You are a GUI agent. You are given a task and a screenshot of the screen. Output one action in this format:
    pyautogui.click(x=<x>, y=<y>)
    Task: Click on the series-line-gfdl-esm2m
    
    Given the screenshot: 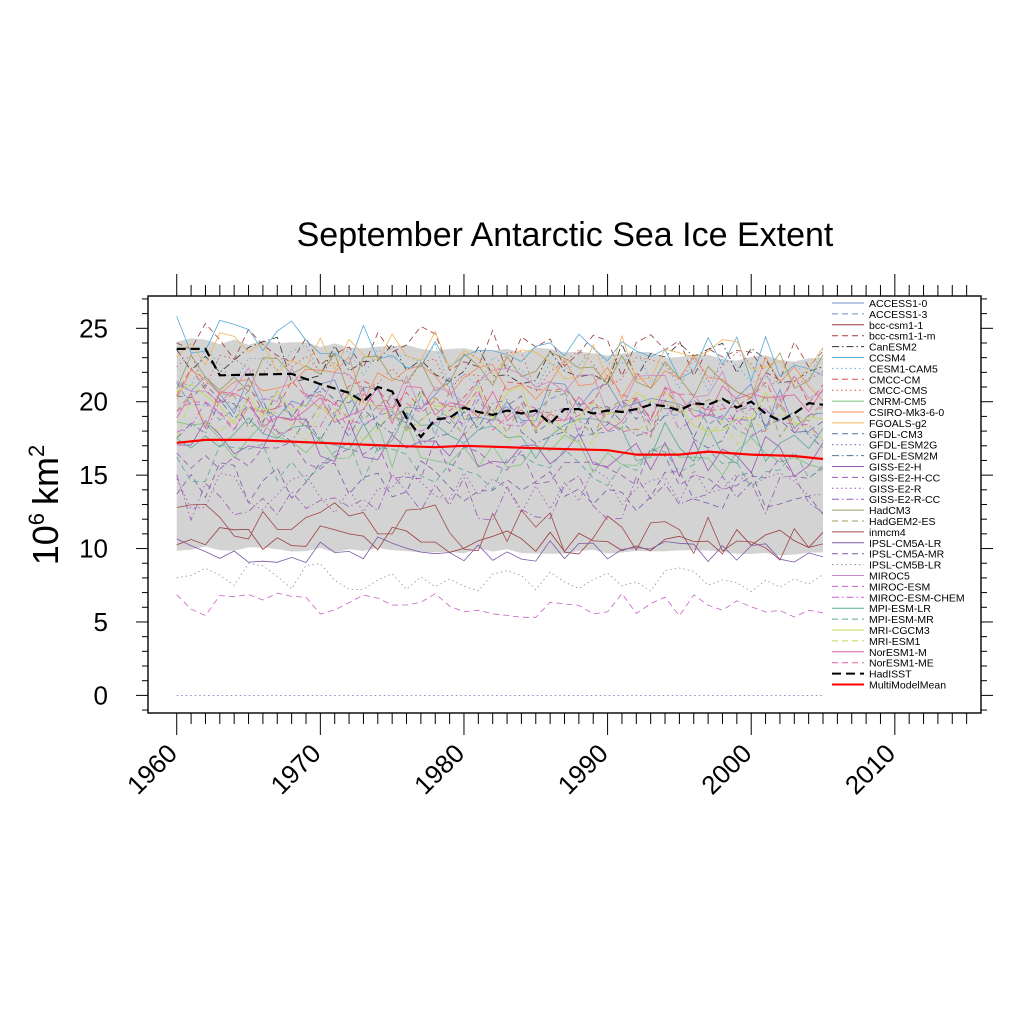 What is the action you would take?
    pyautogui.click(x=500, y=424)
    